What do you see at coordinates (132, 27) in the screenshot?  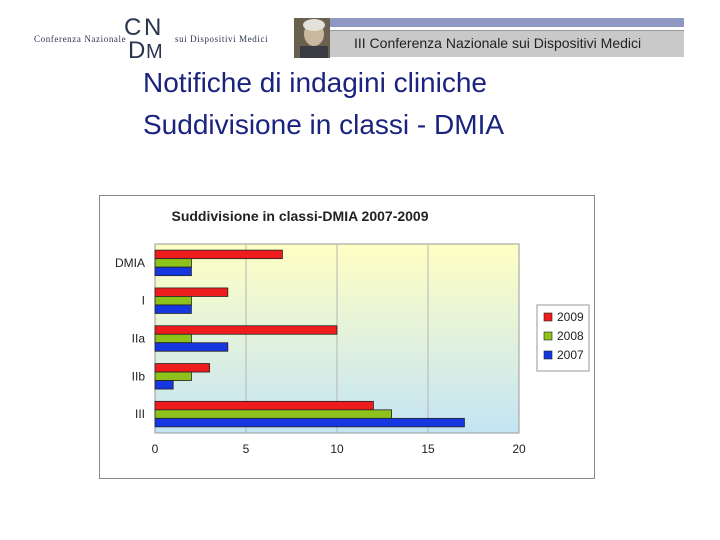 I see `logo-letter-c: C` at bounding box center [132, 27].